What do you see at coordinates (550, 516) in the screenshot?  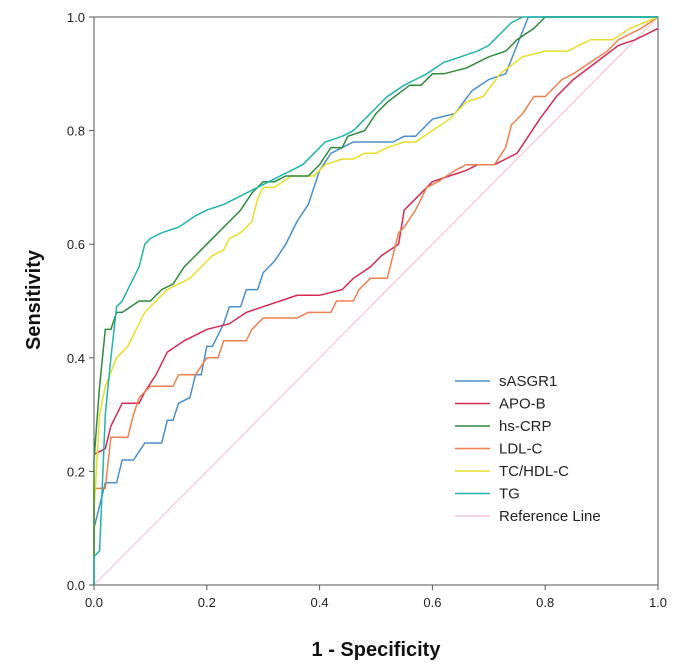 I see `legend-label-reference-line: Reference Line` at bounding box center [550, 516].